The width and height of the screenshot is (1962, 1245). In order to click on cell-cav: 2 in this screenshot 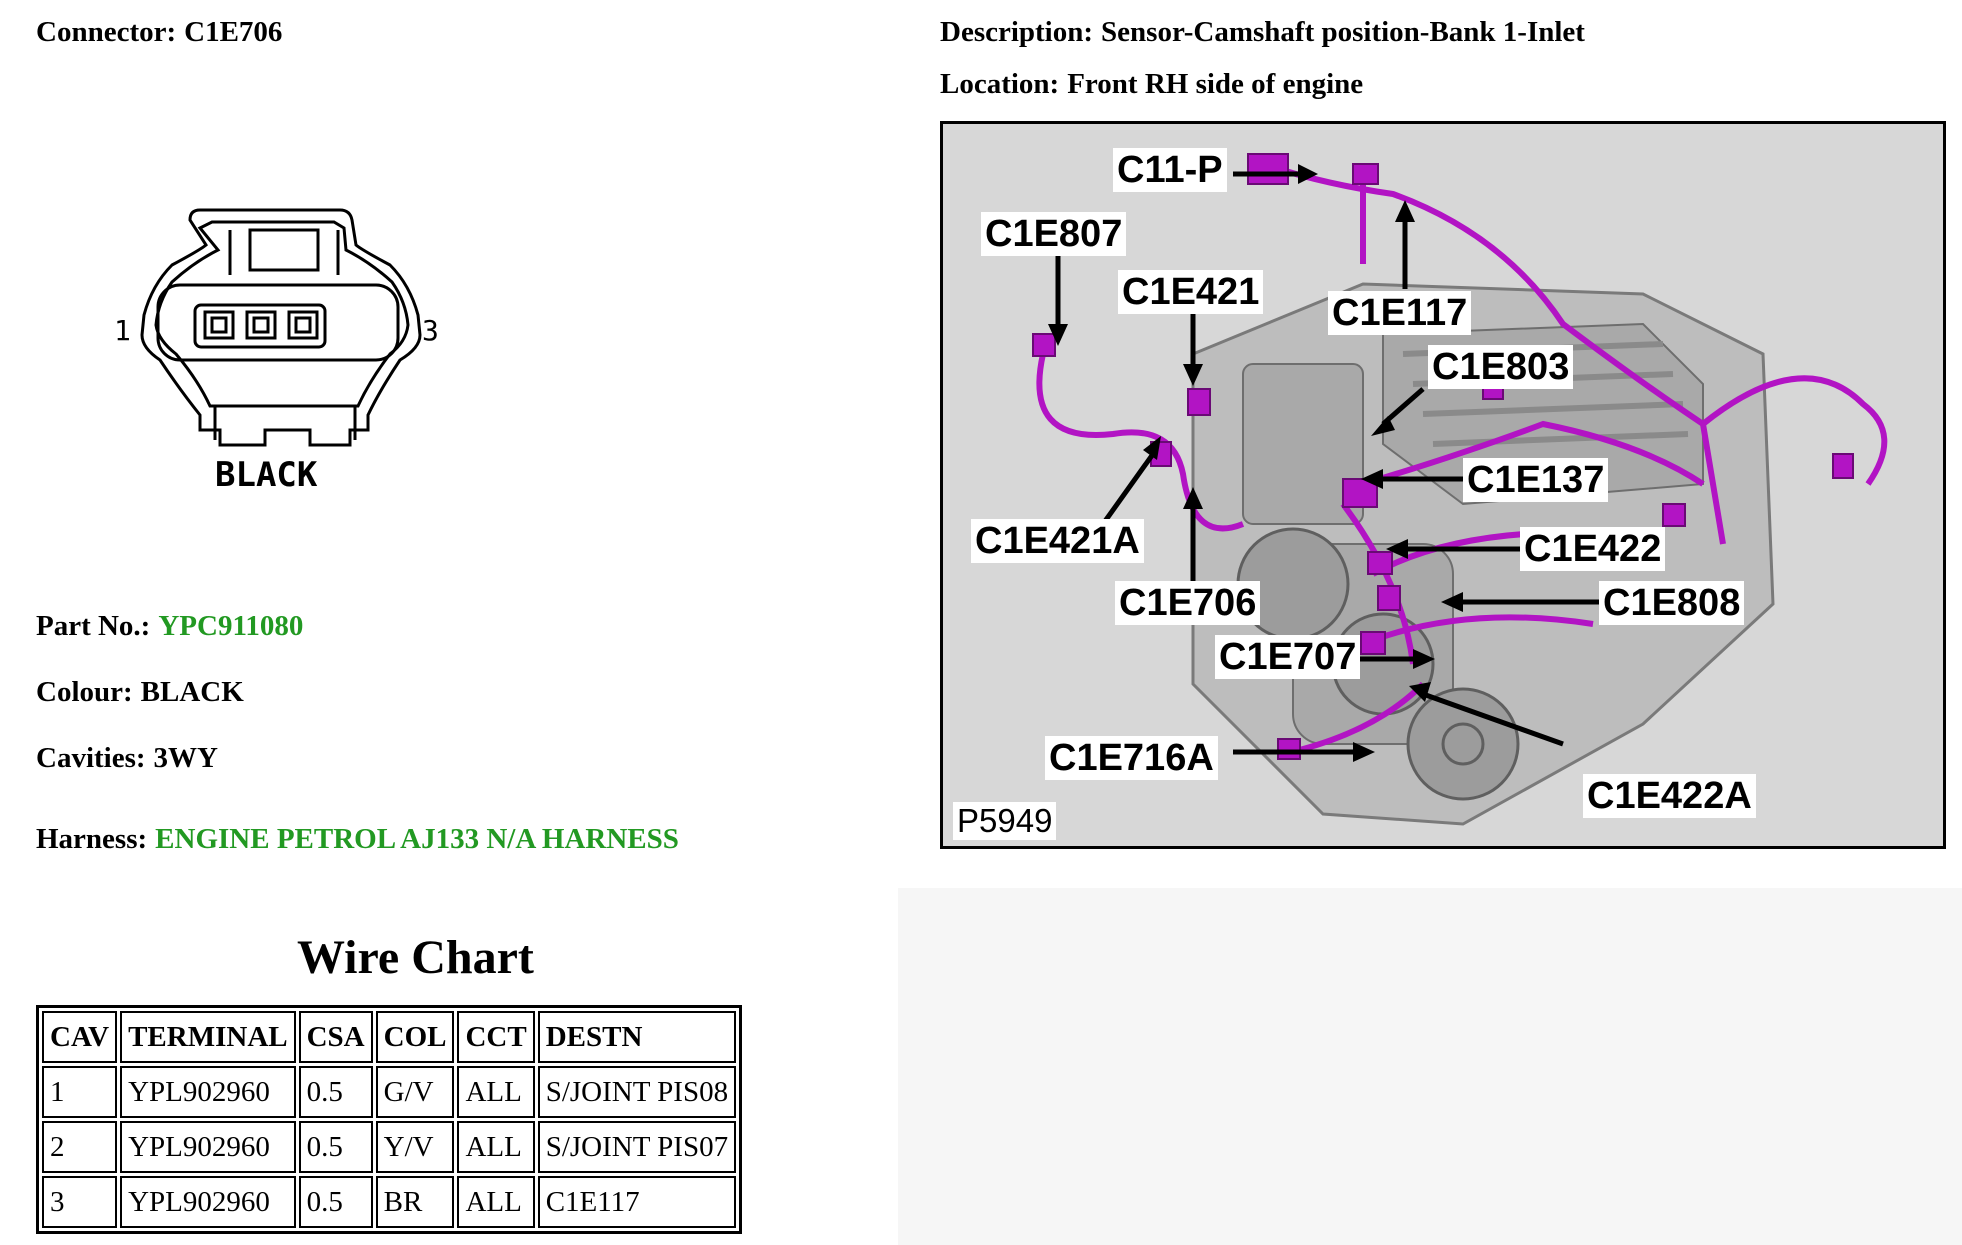, I will do `click(80, 1147)`.